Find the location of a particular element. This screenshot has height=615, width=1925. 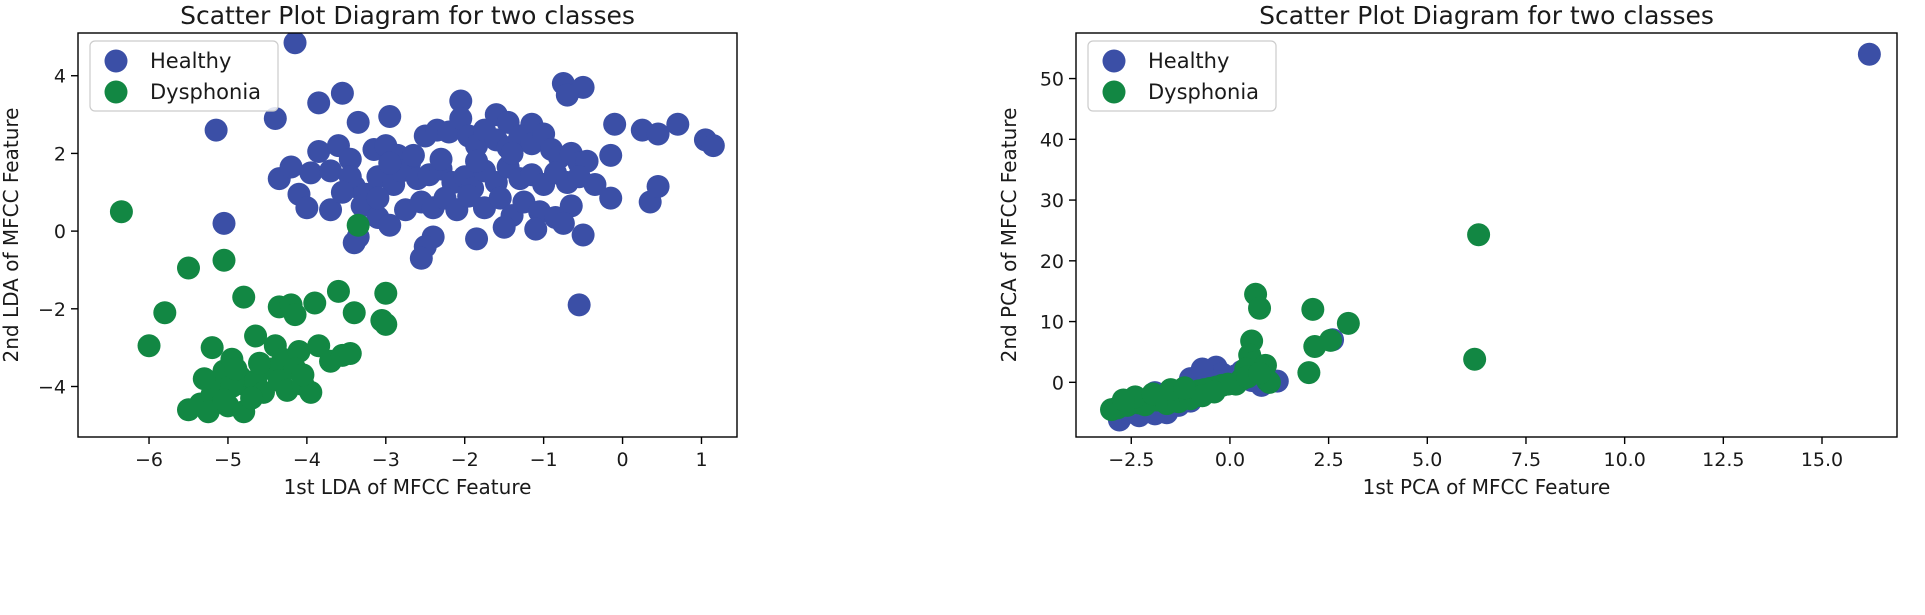

x-tick-label: 7.5 is located at coordinates (1526, 460).